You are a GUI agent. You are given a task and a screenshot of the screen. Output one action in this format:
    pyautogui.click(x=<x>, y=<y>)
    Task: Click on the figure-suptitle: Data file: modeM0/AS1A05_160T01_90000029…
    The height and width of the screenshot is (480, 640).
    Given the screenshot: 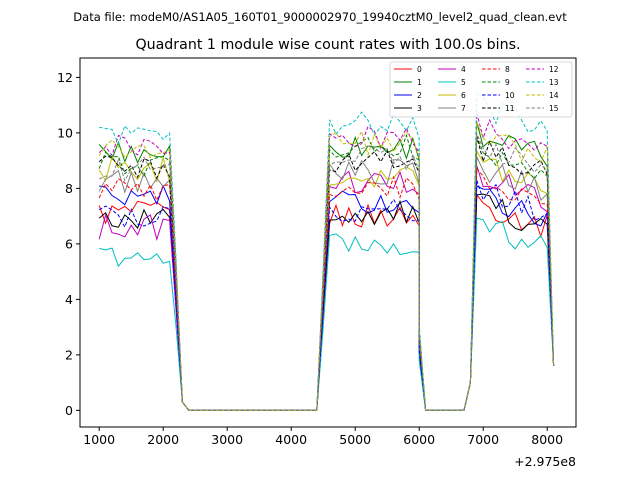 What is the action you would take?
    pyautogui.click(x=320, y=17)
    